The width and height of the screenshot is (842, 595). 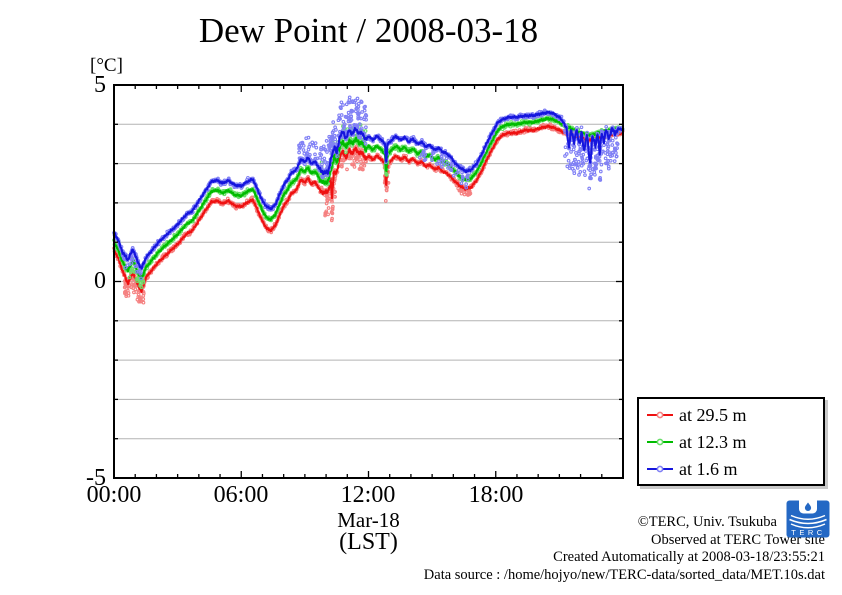 What do you see at coordinates (368, 542) in the screenshot?
I see `x-axis-timezone-label: (LST)` at bounding box center [368, 542].